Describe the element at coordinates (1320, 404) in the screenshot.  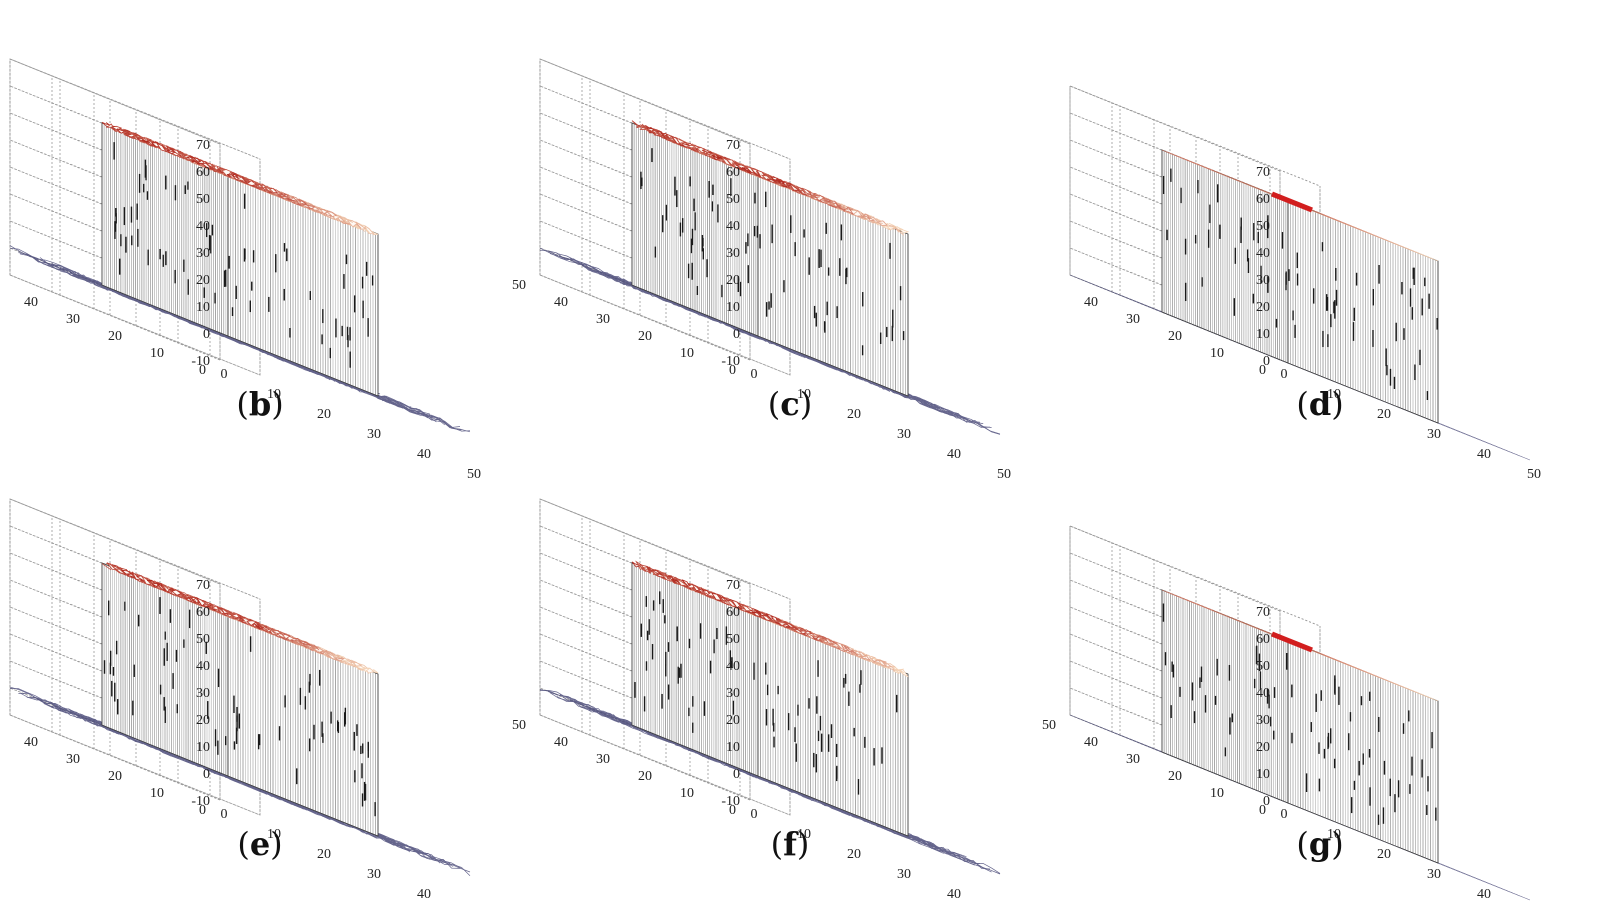
I see `panel-label: (d)` at that location.